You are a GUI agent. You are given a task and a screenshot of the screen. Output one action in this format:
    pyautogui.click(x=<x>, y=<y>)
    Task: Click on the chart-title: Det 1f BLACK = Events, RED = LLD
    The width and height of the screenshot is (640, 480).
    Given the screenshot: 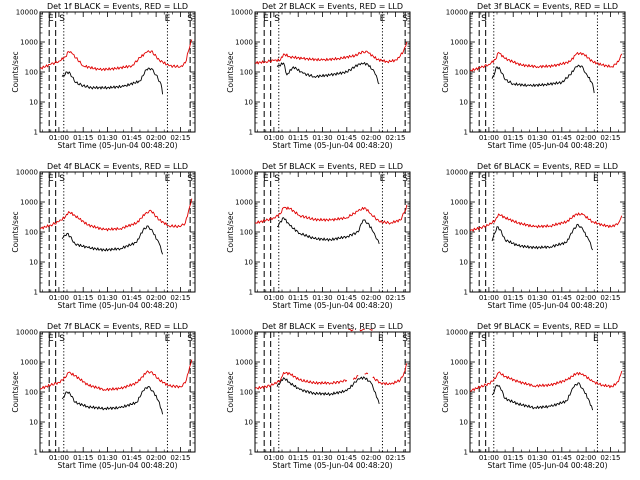 What is the action you would take?
    pyautogui.click(x=117, y=6)
    